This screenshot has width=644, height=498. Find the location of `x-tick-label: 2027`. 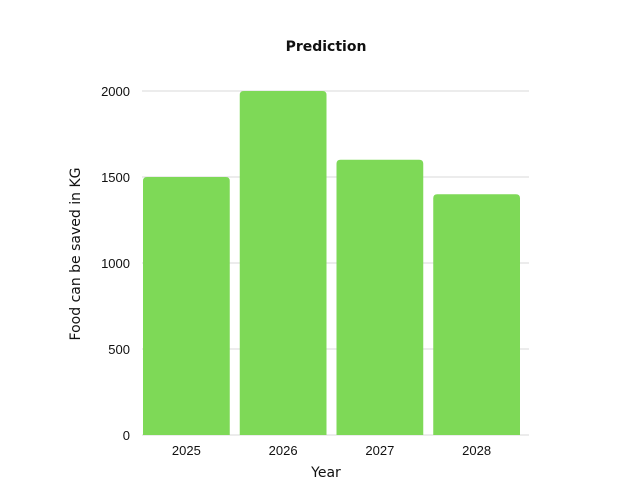

x-tick-label: 2027 is located at coordinates (379, 450).